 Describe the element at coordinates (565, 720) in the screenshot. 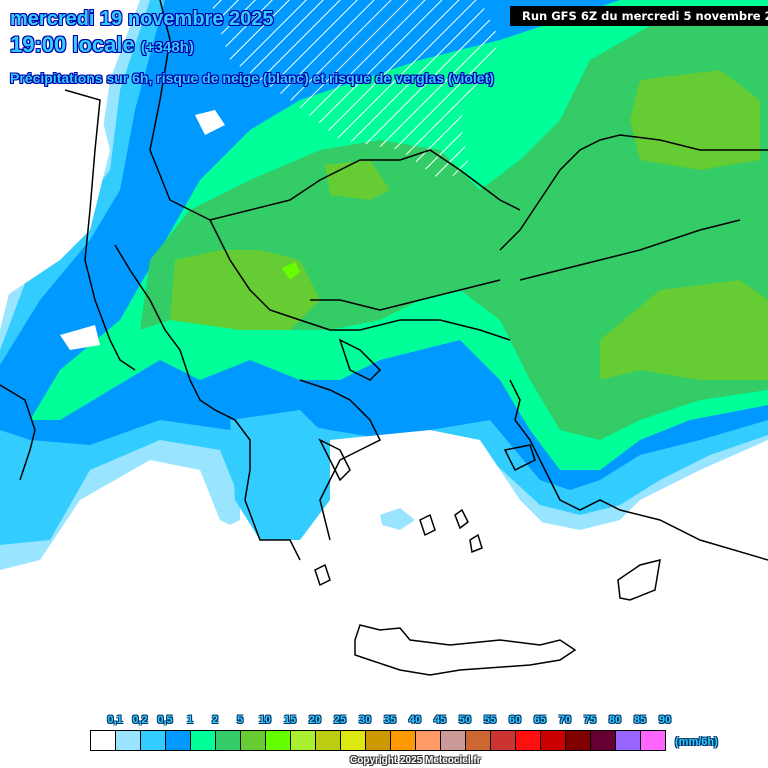

I see `legend-label: 70` at that location.